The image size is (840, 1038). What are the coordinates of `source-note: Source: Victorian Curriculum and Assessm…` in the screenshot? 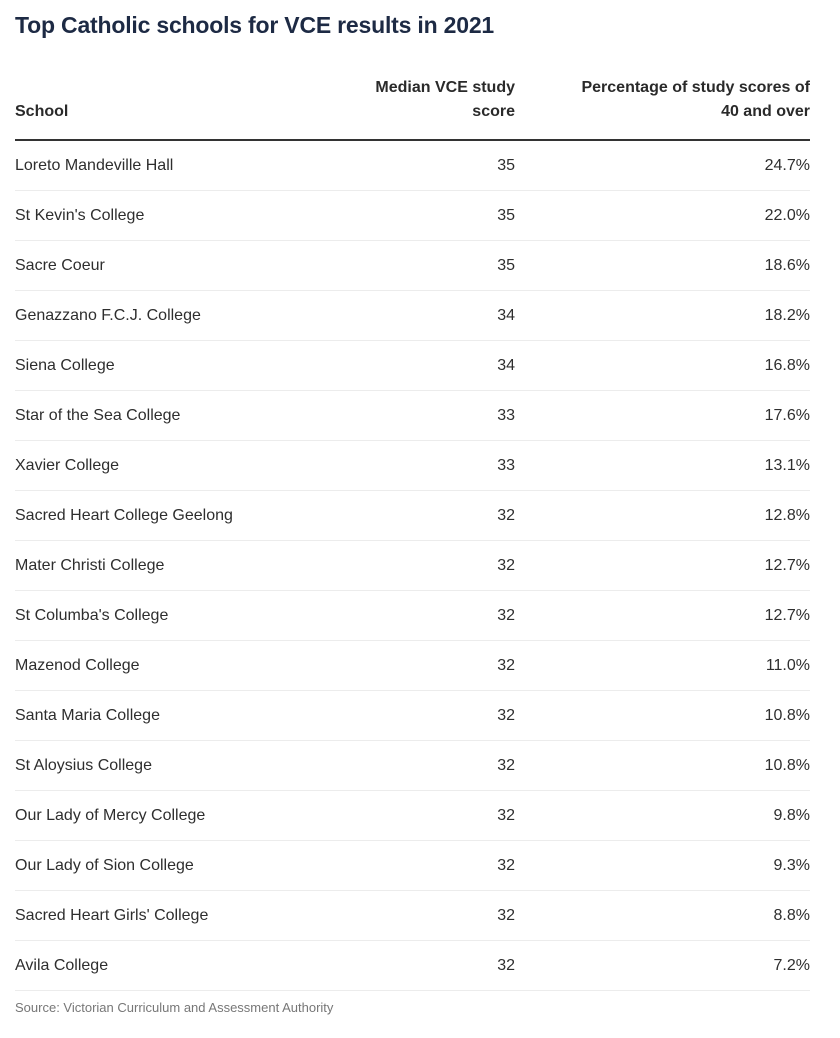 It's located at (174, 1007).